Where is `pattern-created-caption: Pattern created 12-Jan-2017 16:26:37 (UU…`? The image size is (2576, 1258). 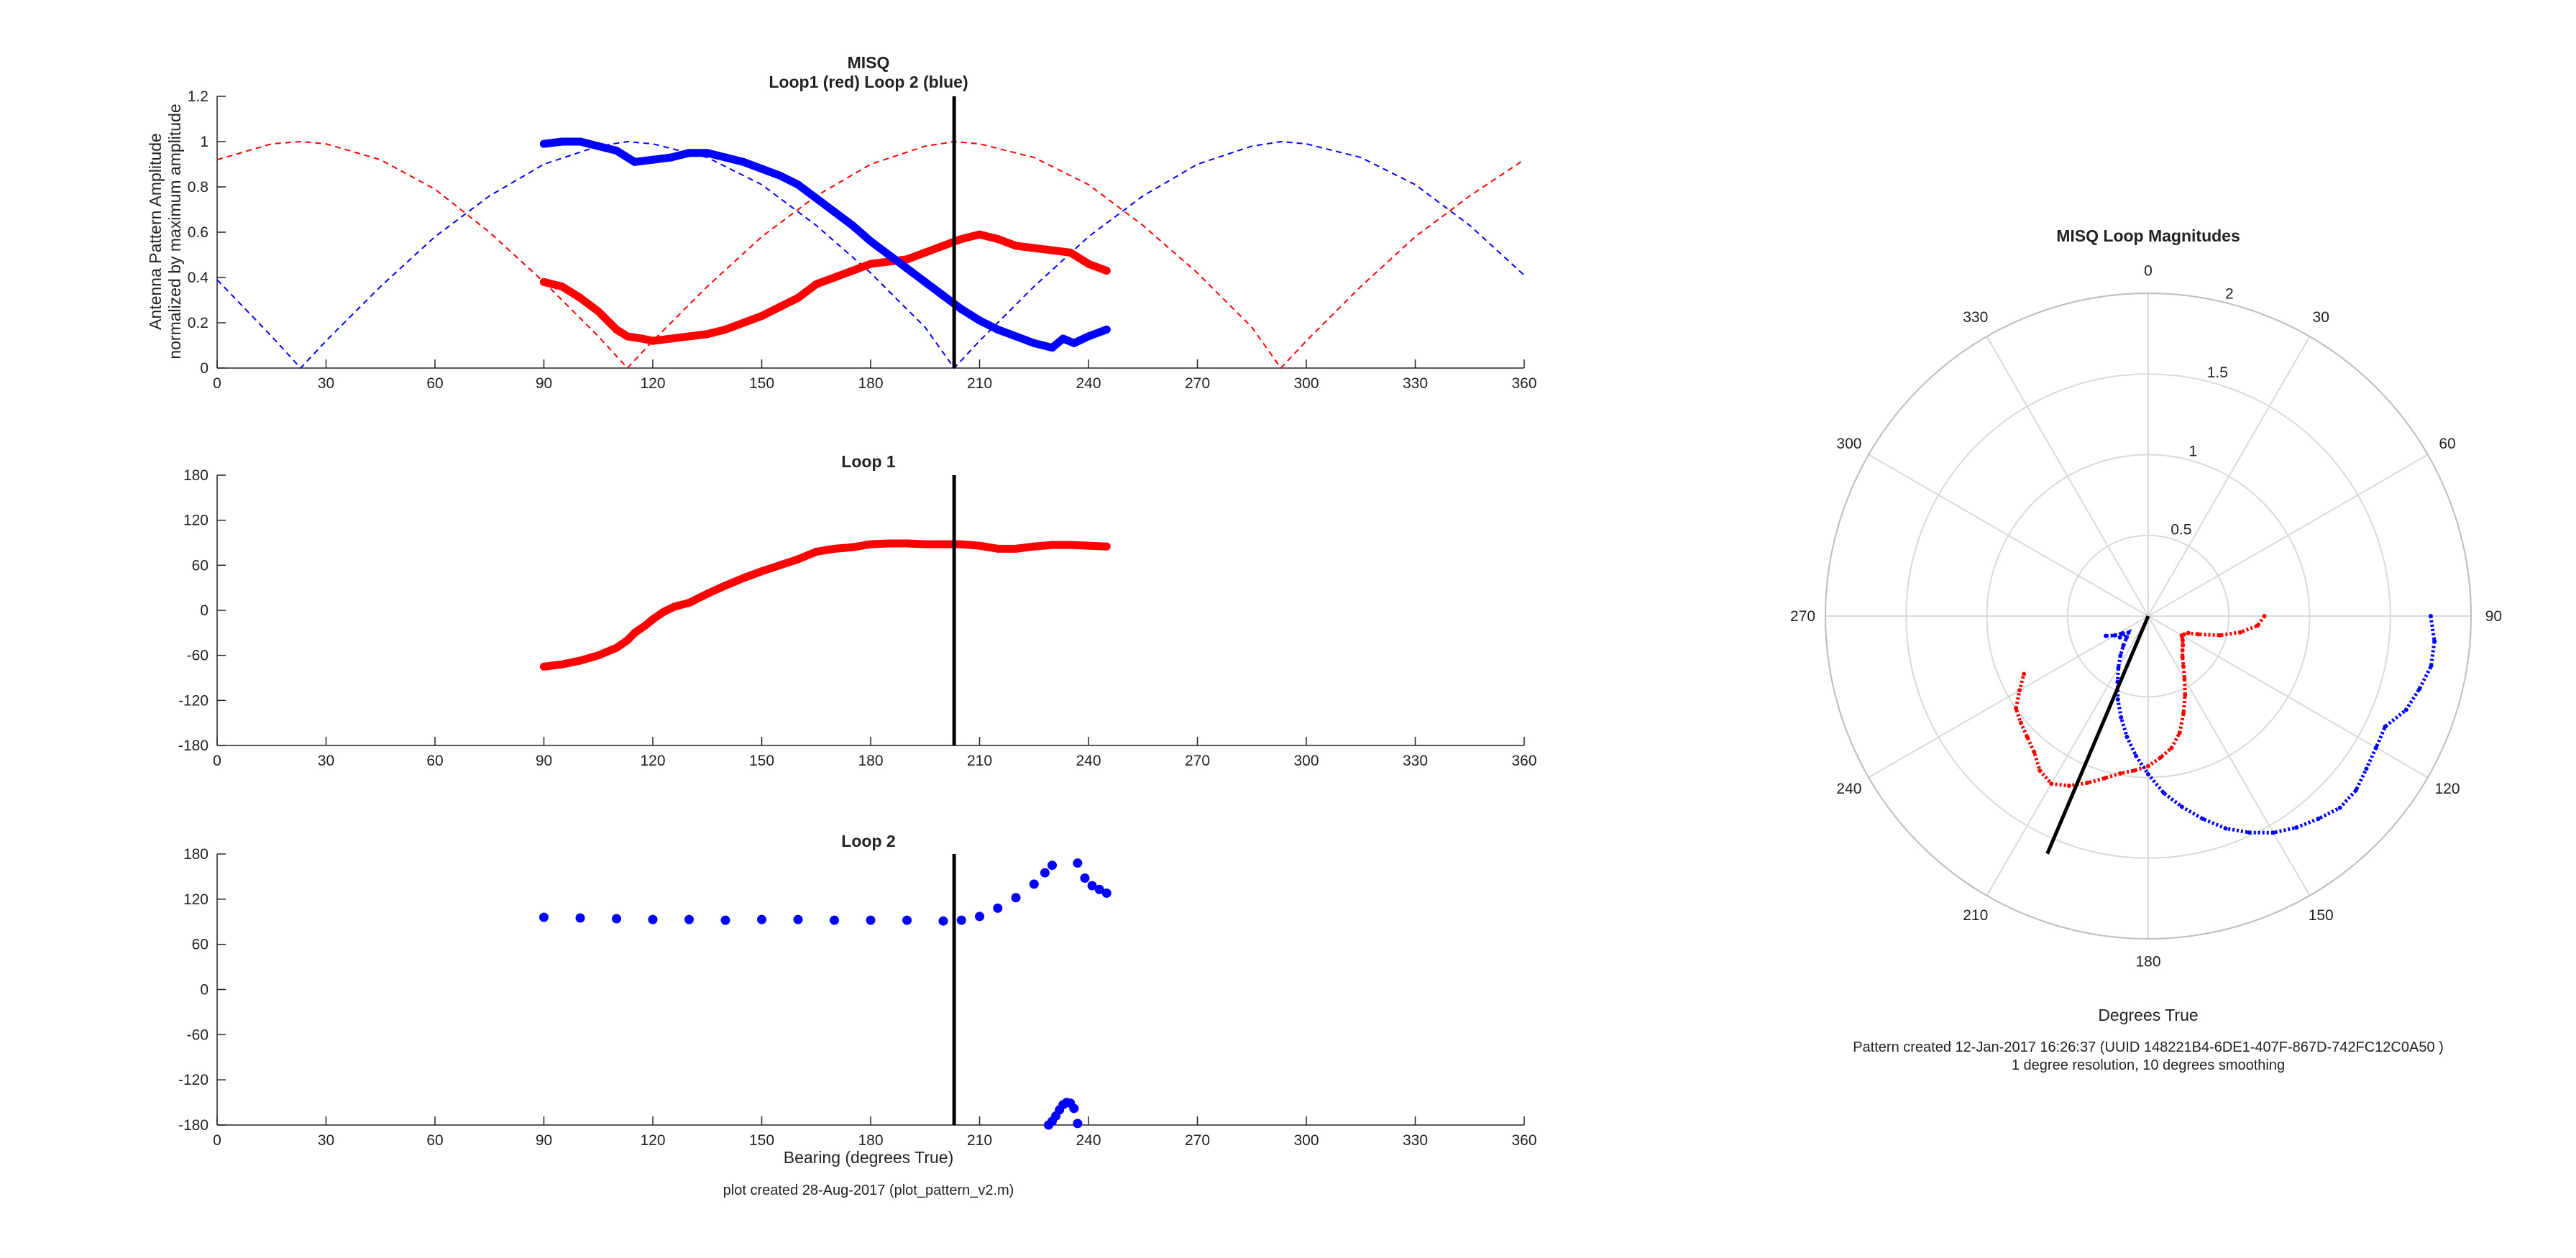
pattern-created-caption: Pattern created 12-Jan-2017 16:26:37 (UU… is located at coordinates (2148, 1047).